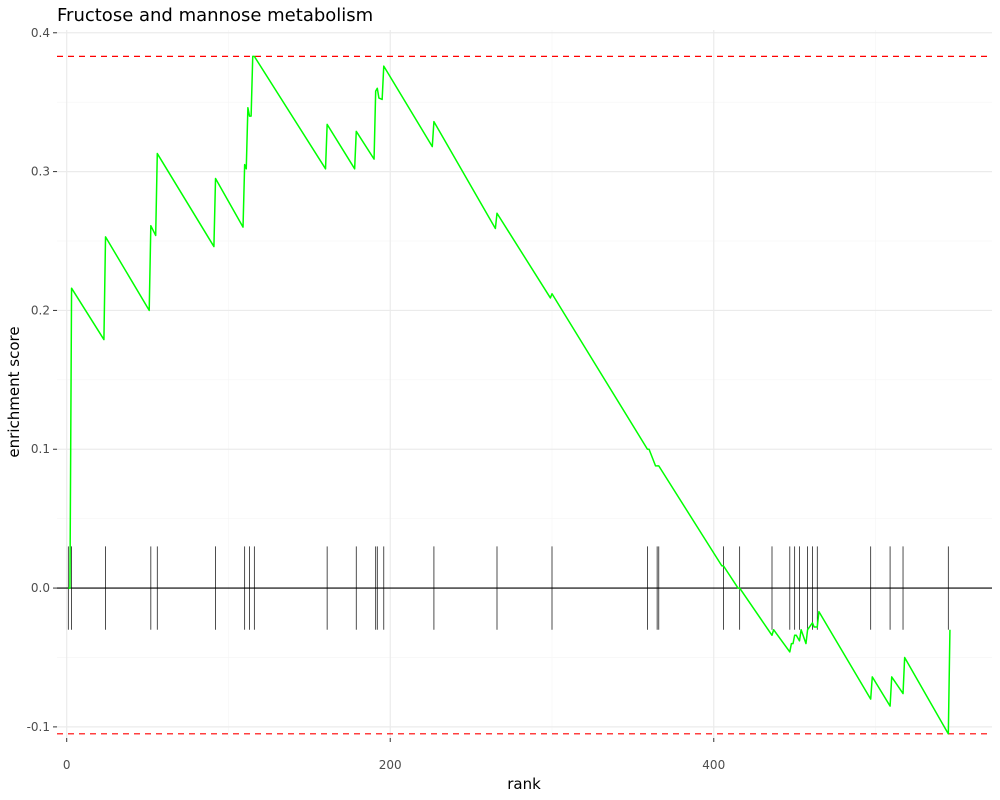 Image resolution: width=1000 pixels, height=800 pixels. What do you see at coordinates (67, 765) in the screenshot?
I see `x-tick-label: 0` at bounding box center [67, 765].